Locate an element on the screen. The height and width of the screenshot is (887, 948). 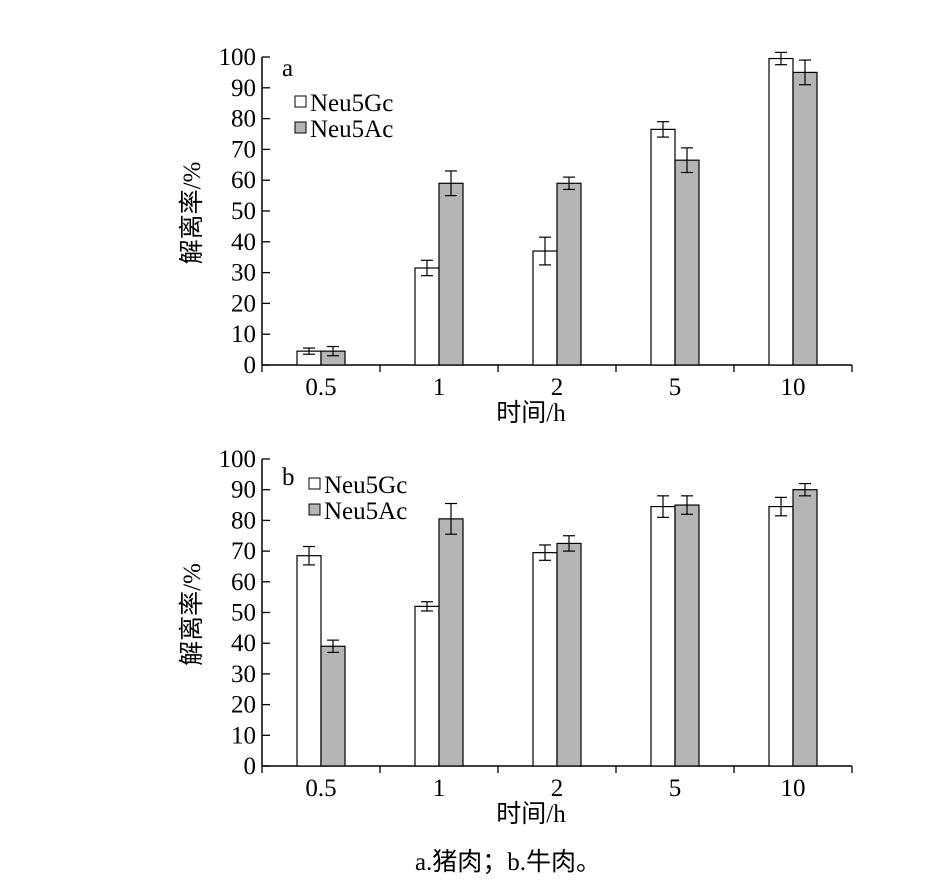
figure-caption: a.猪肉；b.牛肉。 is located at coordinates (508, 862).